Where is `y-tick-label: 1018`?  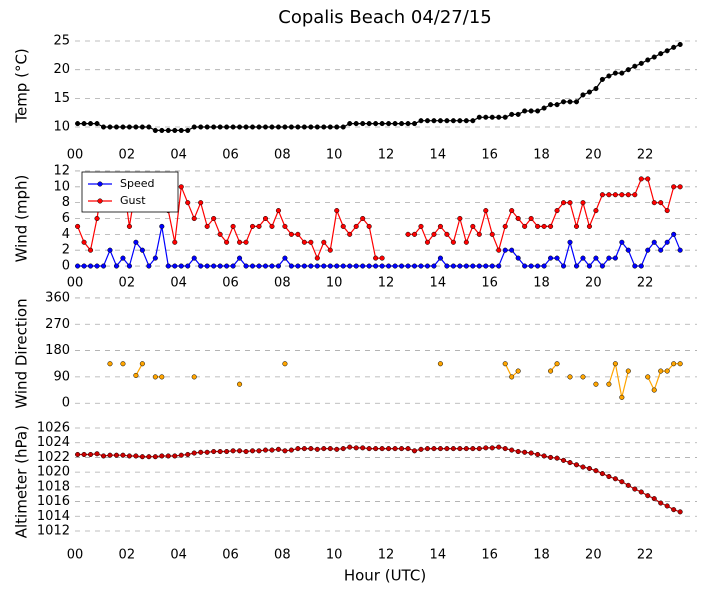
y-tick-label: 1018 is located at coordinates (53, 486).